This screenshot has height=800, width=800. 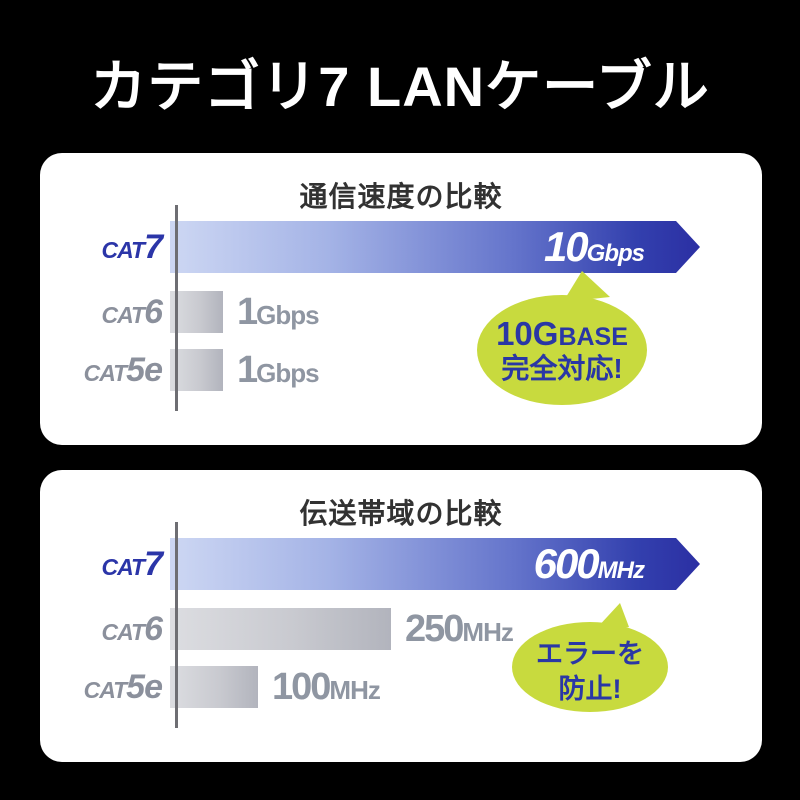 I want to click on bandwidth-row-cat6: CAT6 250MHz, so click(x=401, y=629).